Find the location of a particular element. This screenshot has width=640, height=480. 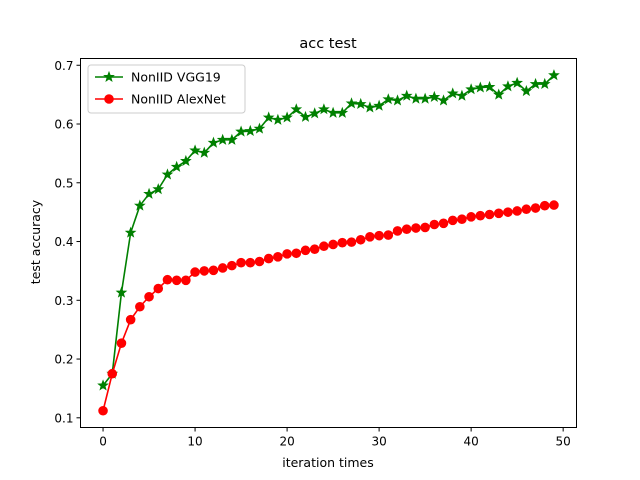

x-tick-label: 50 is located at coordinates (563, 442).